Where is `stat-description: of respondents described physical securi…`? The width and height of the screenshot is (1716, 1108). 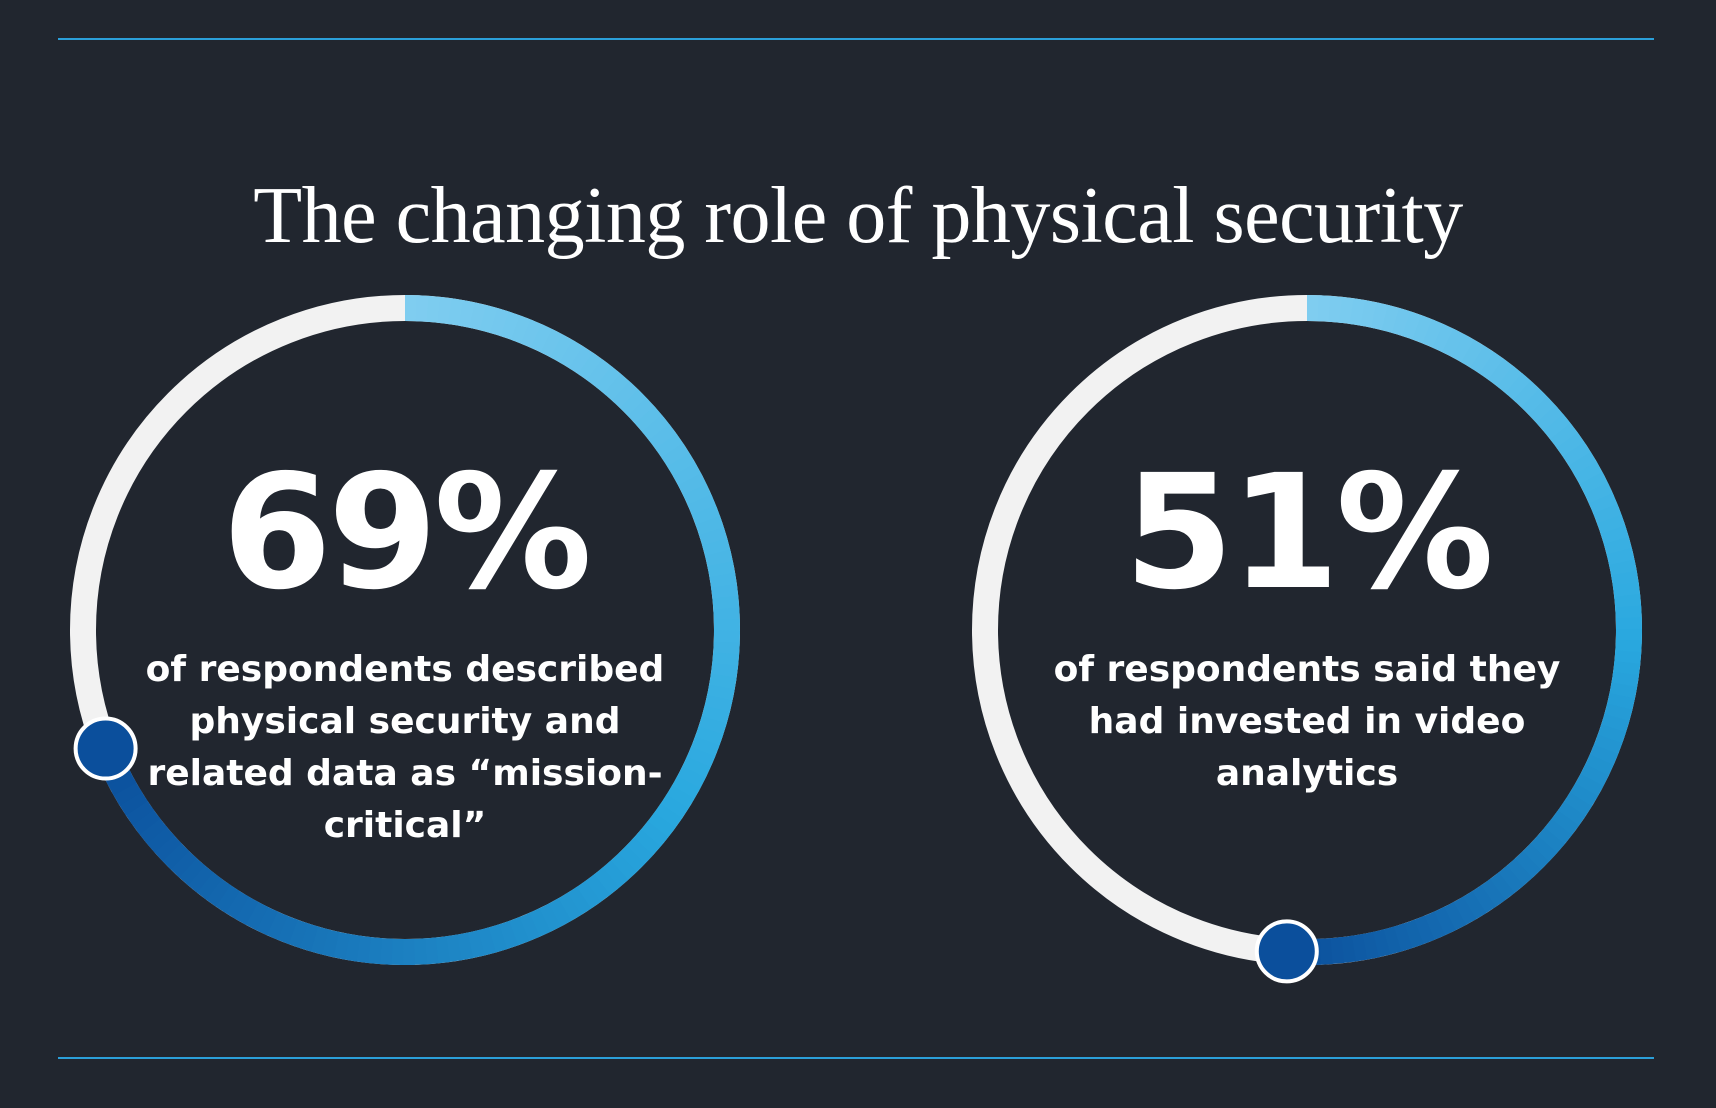
stat-description: of respondents described physical securi… is located at coordinates (405, 747).